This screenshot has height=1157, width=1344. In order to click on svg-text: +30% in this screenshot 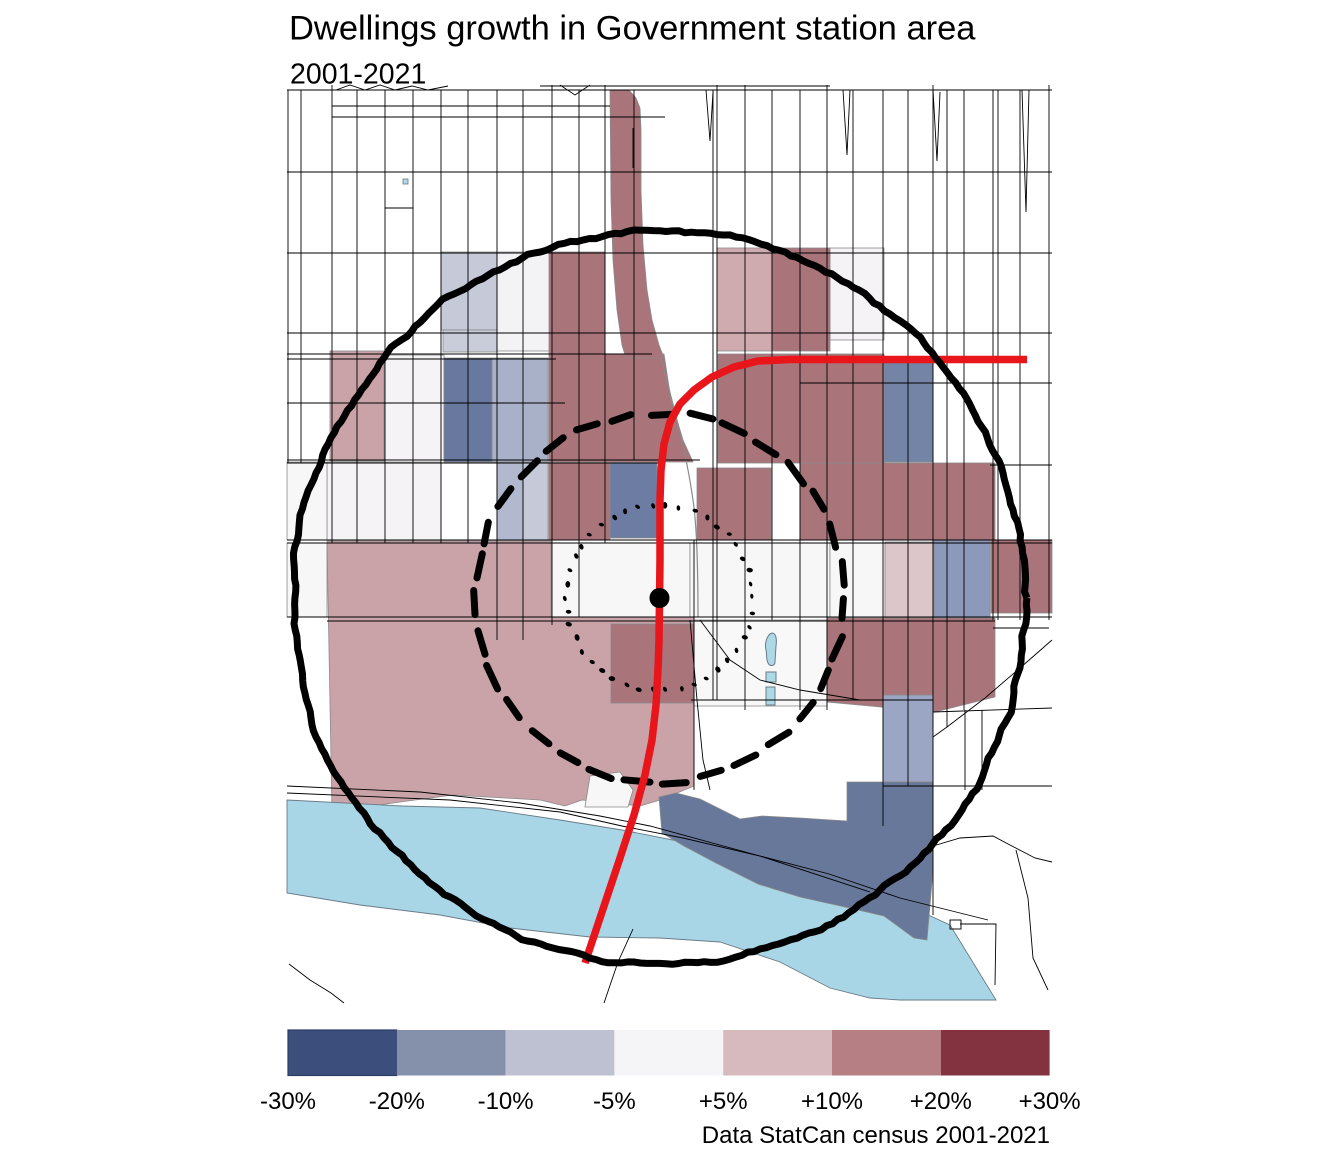, I will do `click(1050, 1101)`.